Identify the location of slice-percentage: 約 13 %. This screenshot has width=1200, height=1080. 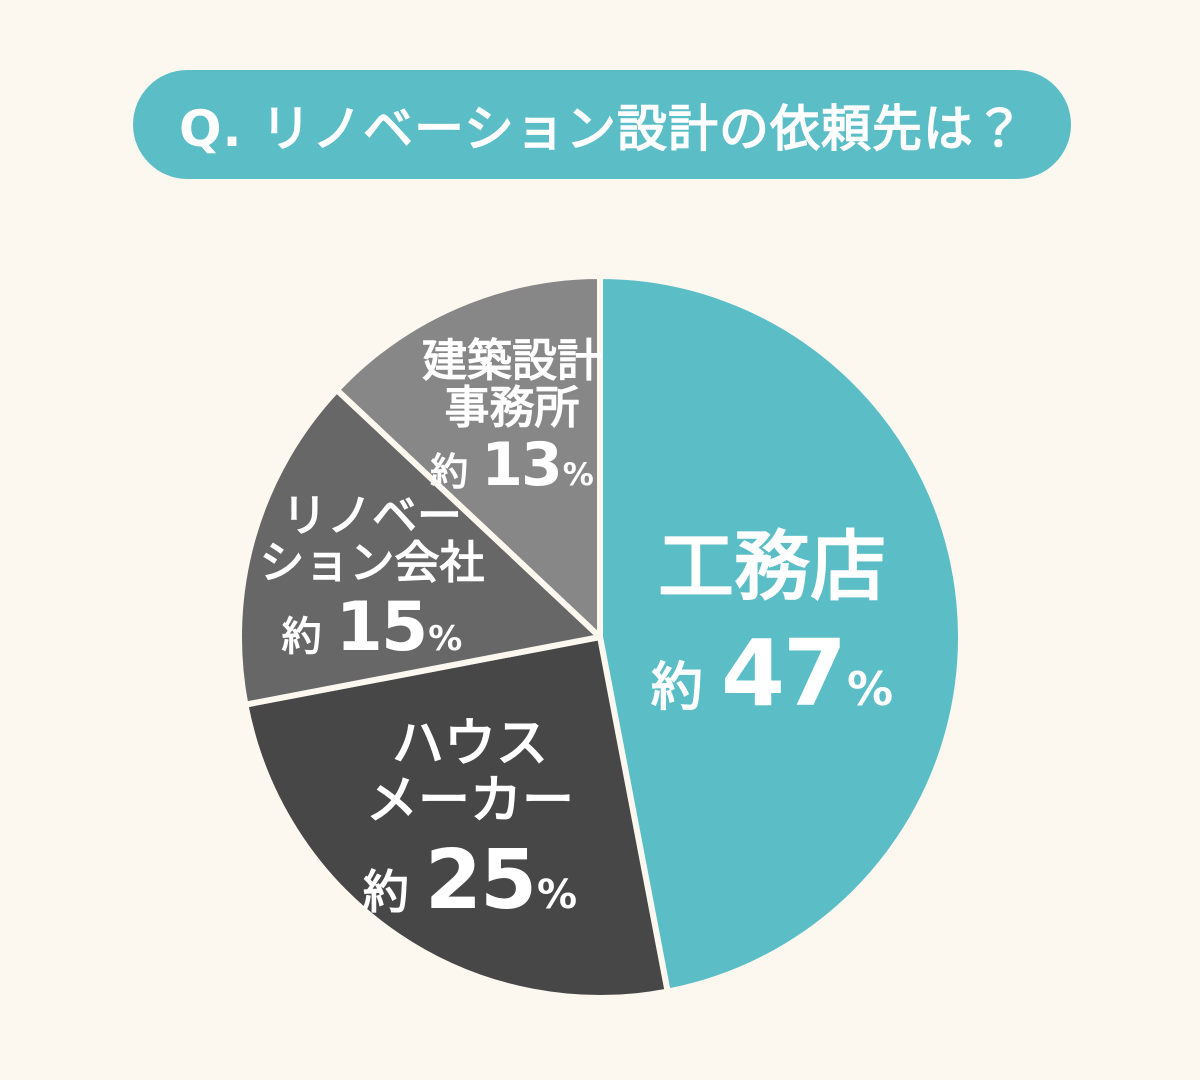
(512, 465).